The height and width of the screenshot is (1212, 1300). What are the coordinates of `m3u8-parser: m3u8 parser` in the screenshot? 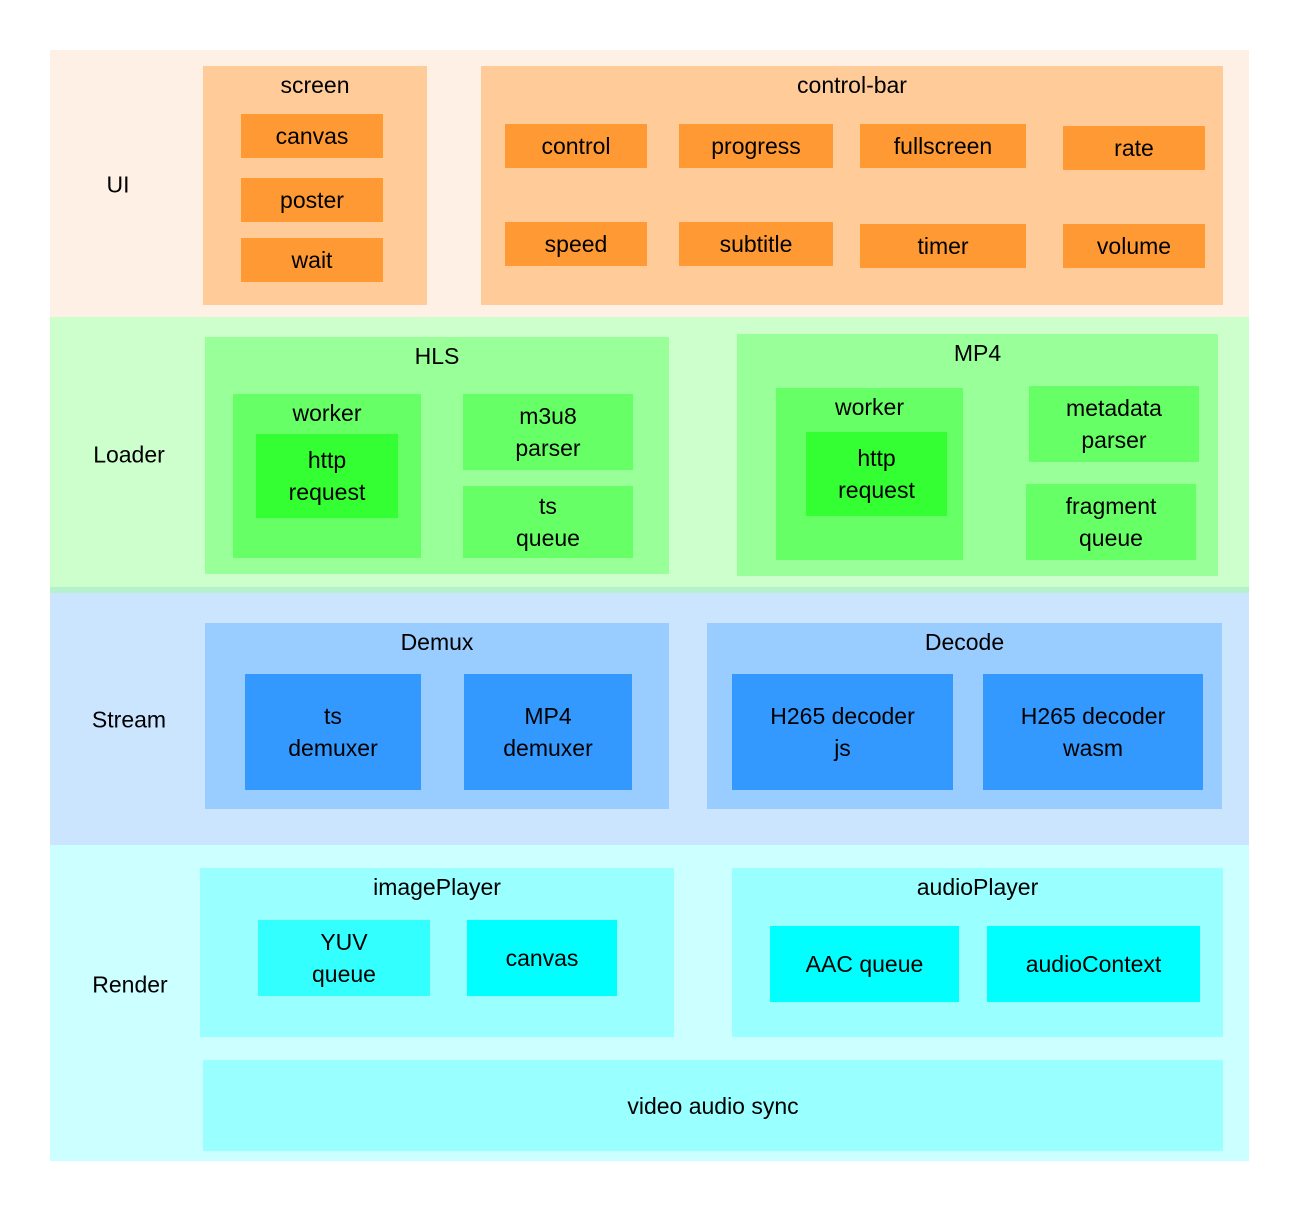 It's located at (548, 432).